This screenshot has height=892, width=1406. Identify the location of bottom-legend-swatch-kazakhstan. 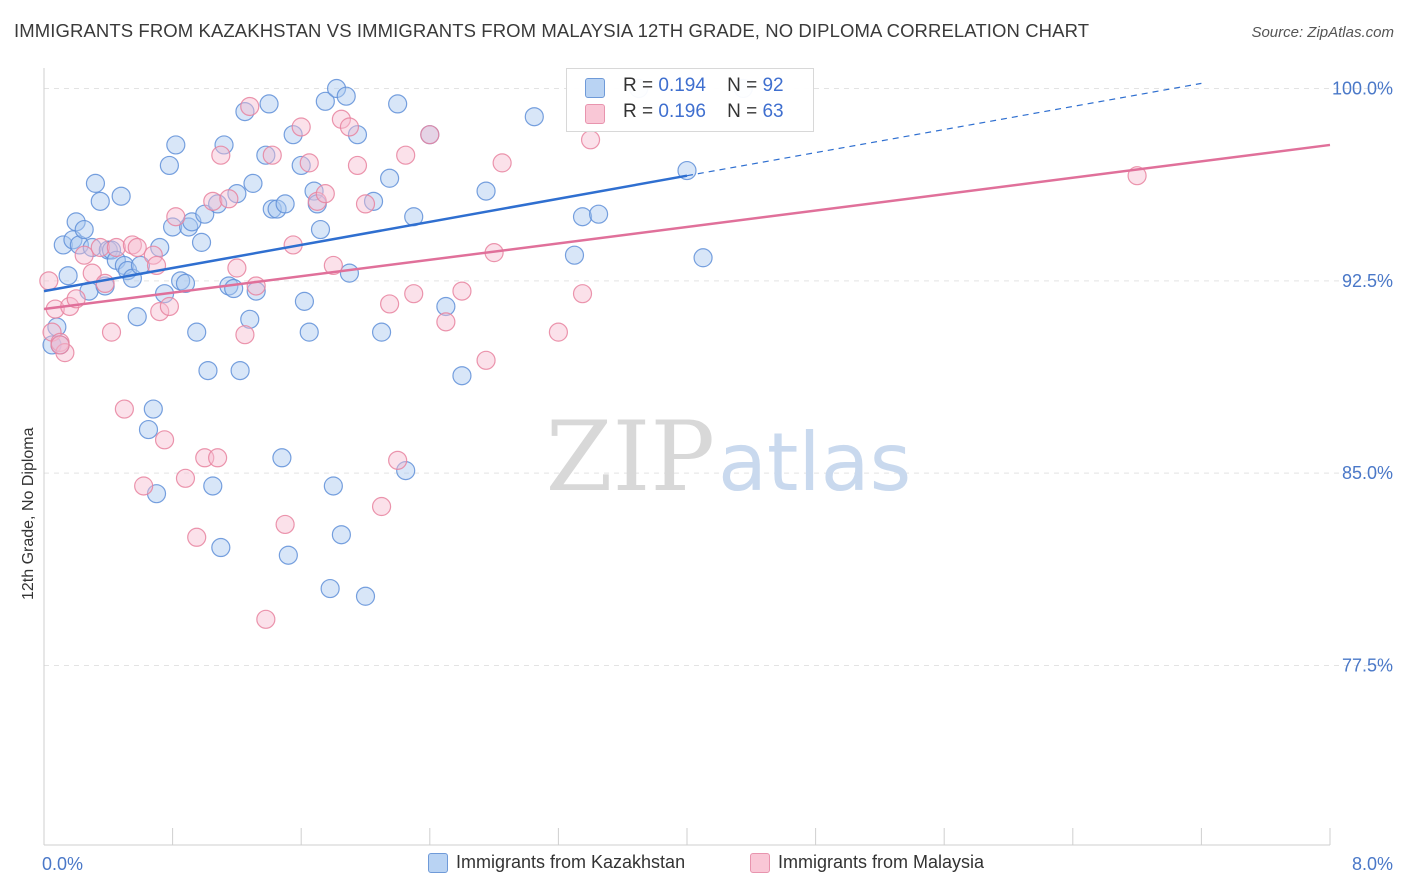
(438, 863).